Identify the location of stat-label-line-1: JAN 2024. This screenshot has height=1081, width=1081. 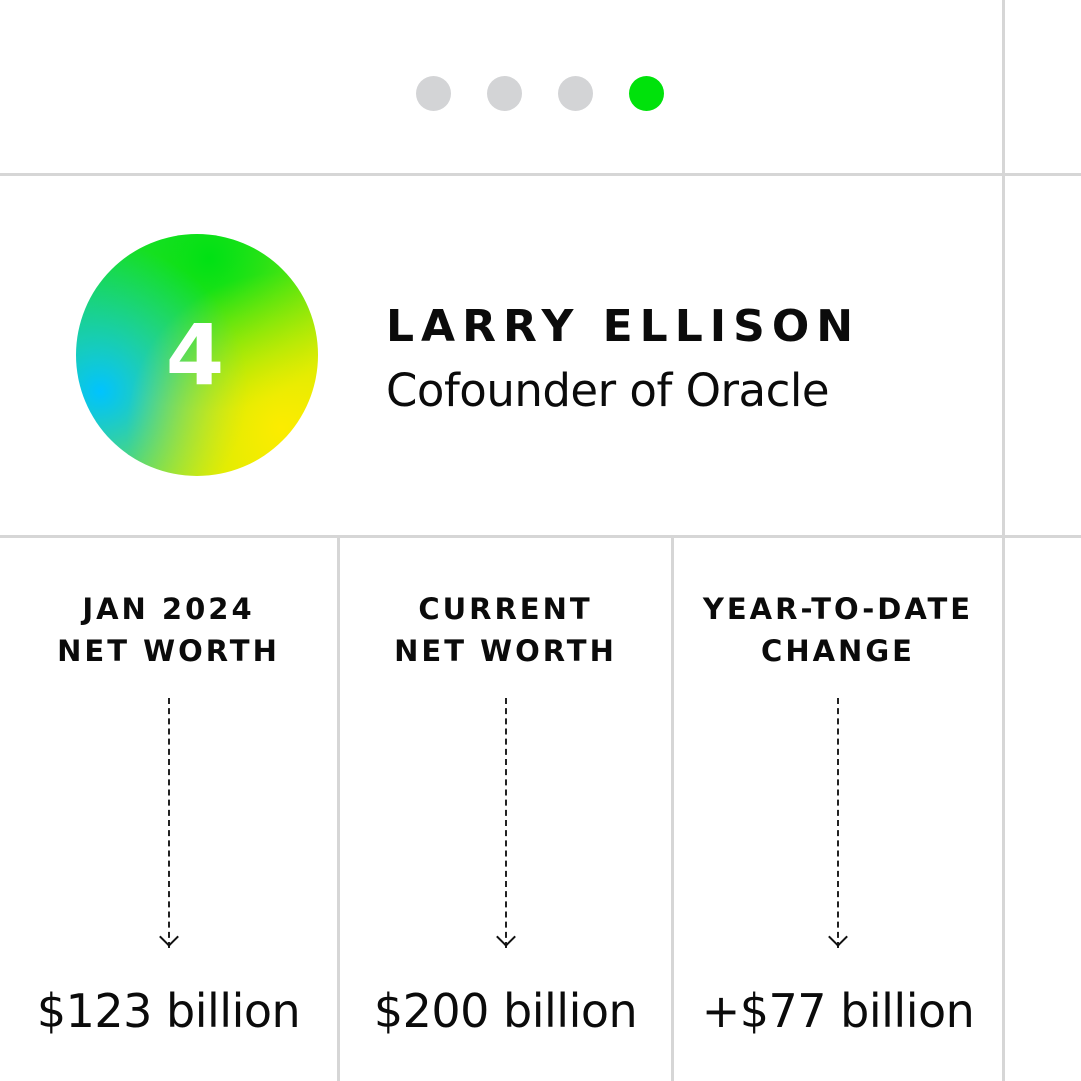
(168, 609).